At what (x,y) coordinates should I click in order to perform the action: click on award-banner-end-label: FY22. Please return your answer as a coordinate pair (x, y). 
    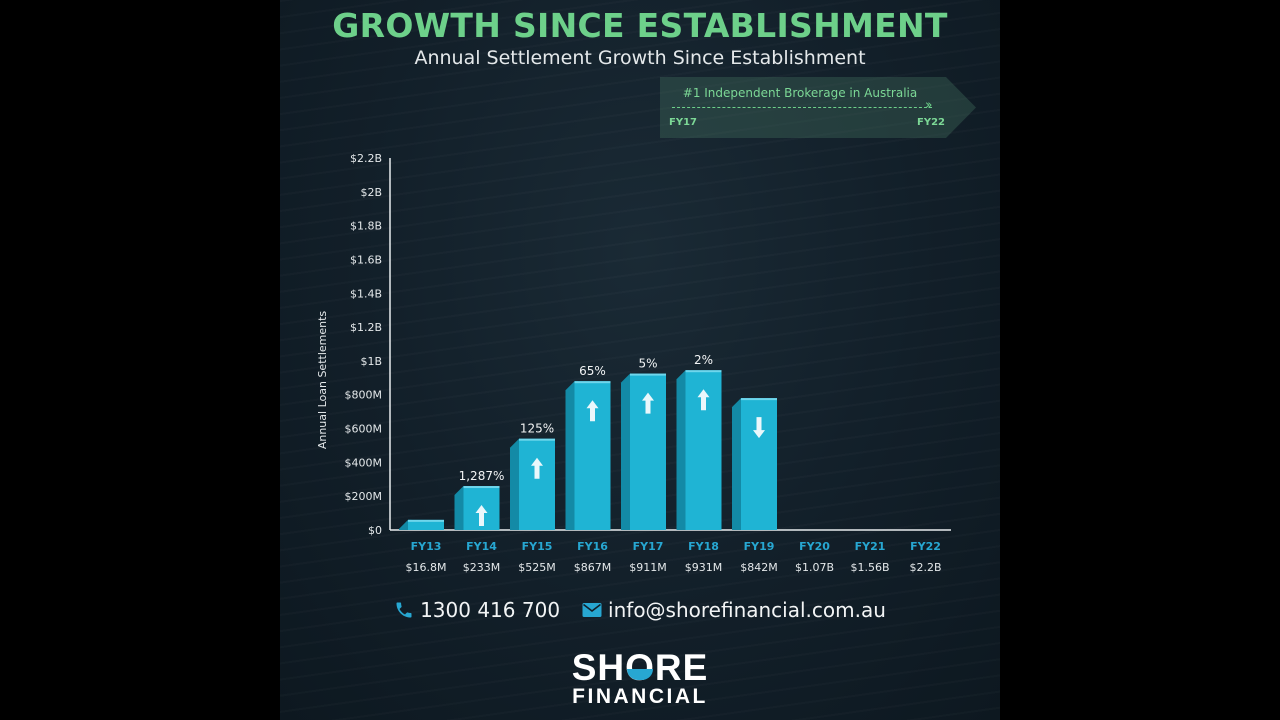
    Looking at the image, I should click on (931, 122).